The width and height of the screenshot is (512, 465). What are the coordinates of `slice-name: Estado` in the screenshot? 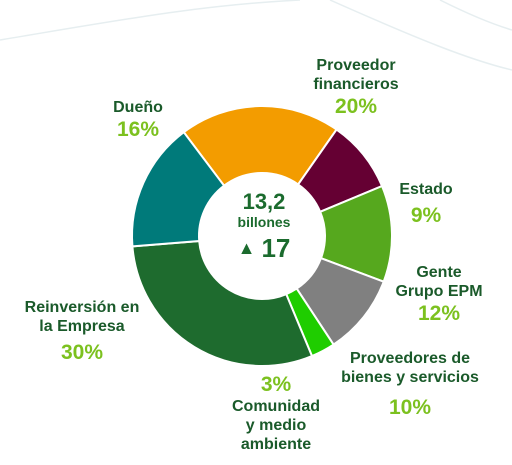 It's located at (426, 189).